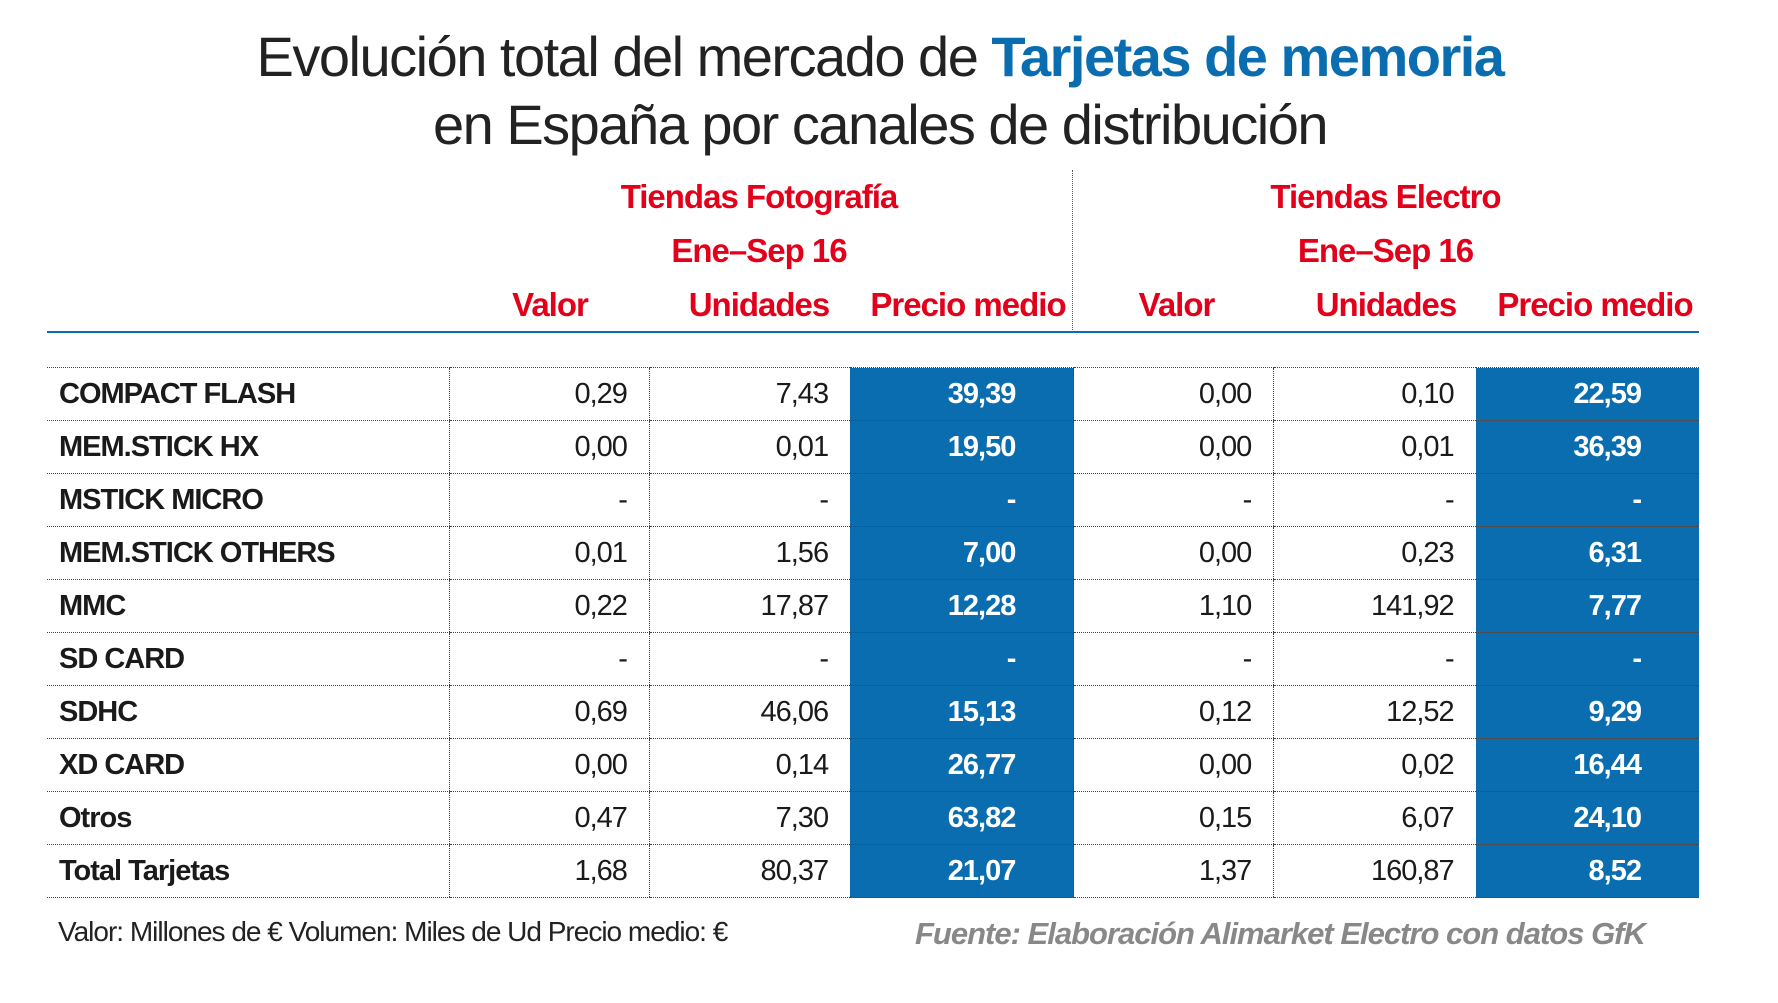 This screenshot has width=1778, height=1003. I want to click on row-label: COMPACT FLASH, so click(248, 394).